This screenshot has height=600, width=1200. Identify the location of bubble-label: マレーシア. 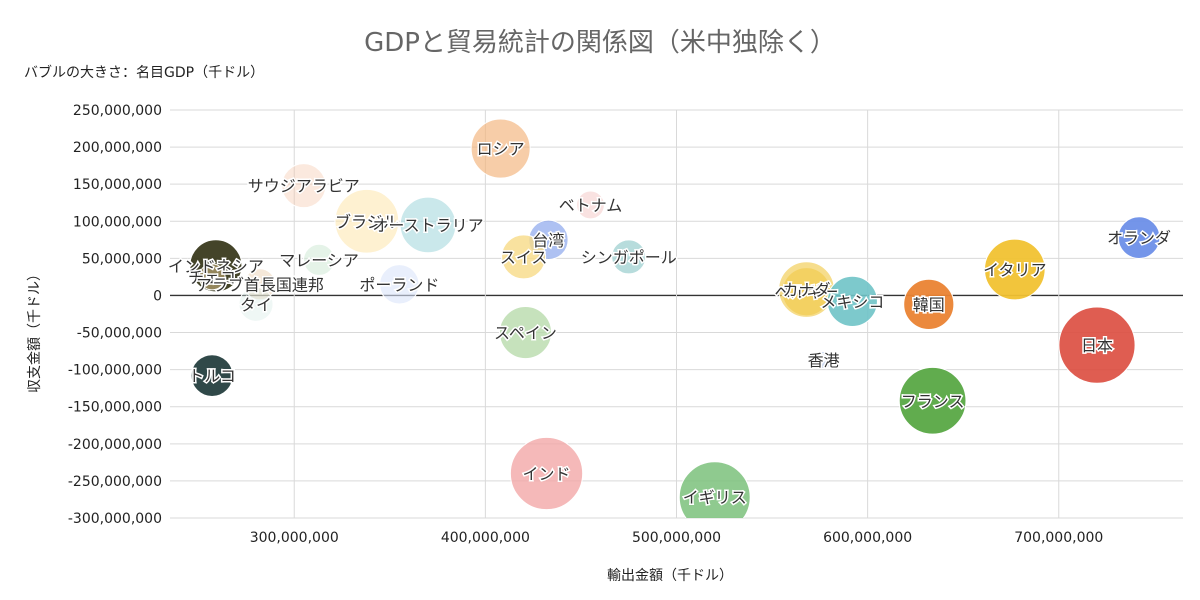
(319, 260).